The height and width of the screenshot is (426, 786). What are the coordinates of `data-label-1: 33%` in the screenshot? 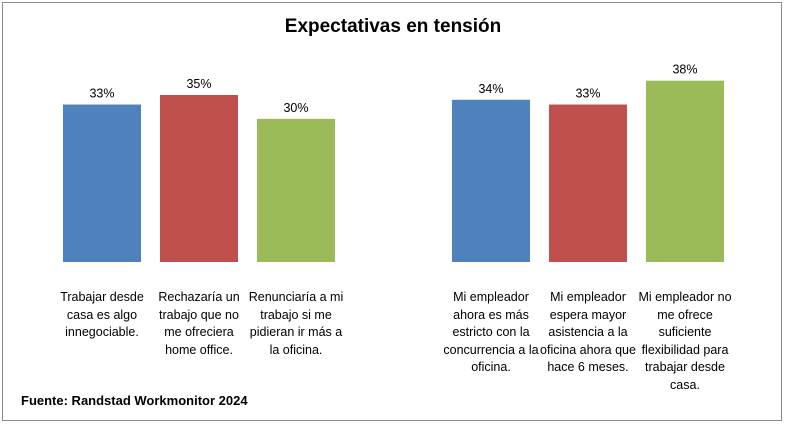 It's located at (101, 94).